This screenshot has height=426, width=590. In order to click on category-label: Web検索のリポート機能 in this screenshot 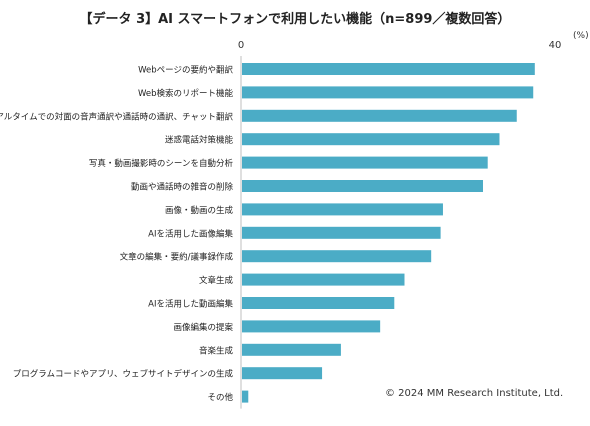, I will do `click(186, 93)`.